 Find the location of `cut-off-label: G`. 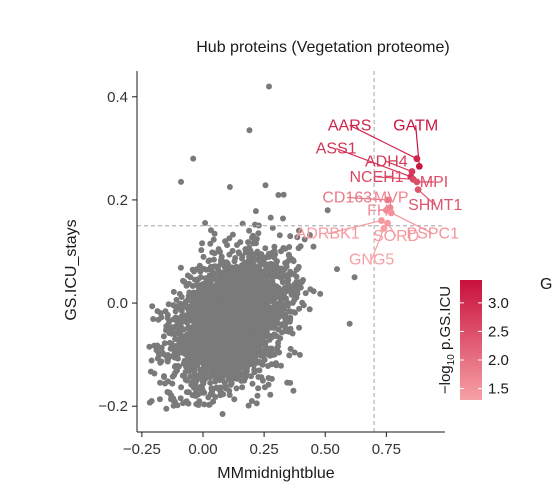

cut-off-label: G is located at coordinates (546, 285).